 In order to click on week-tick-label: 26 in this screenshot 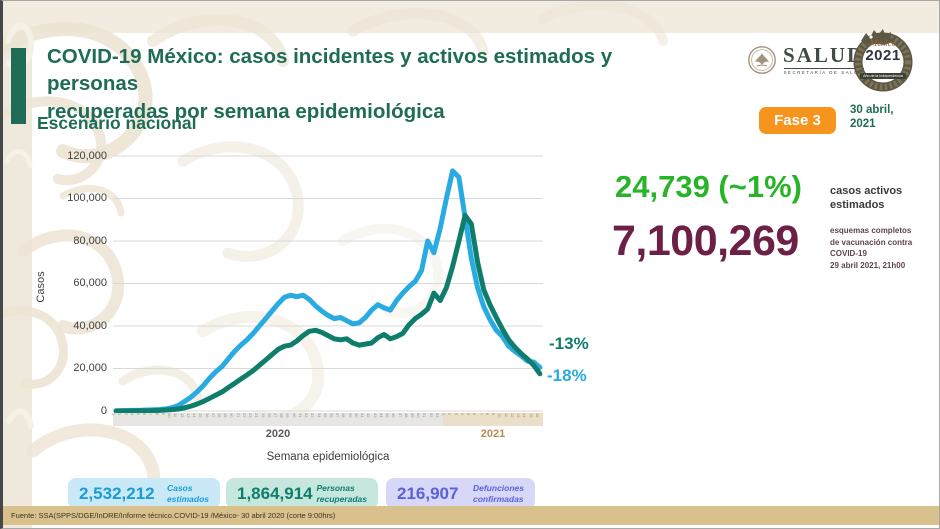, I will do `click(269, 415)`.